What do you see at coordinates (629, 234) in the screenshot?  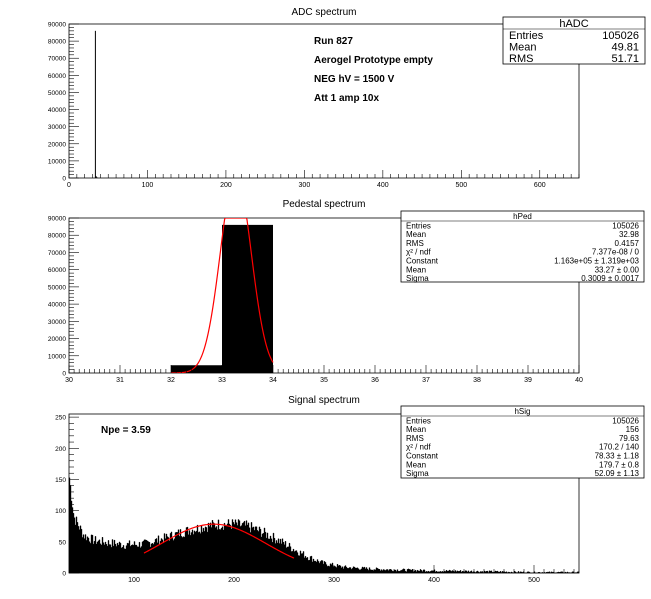 I see `stats-row-value: 32.98` at bounding box center [629, 234].